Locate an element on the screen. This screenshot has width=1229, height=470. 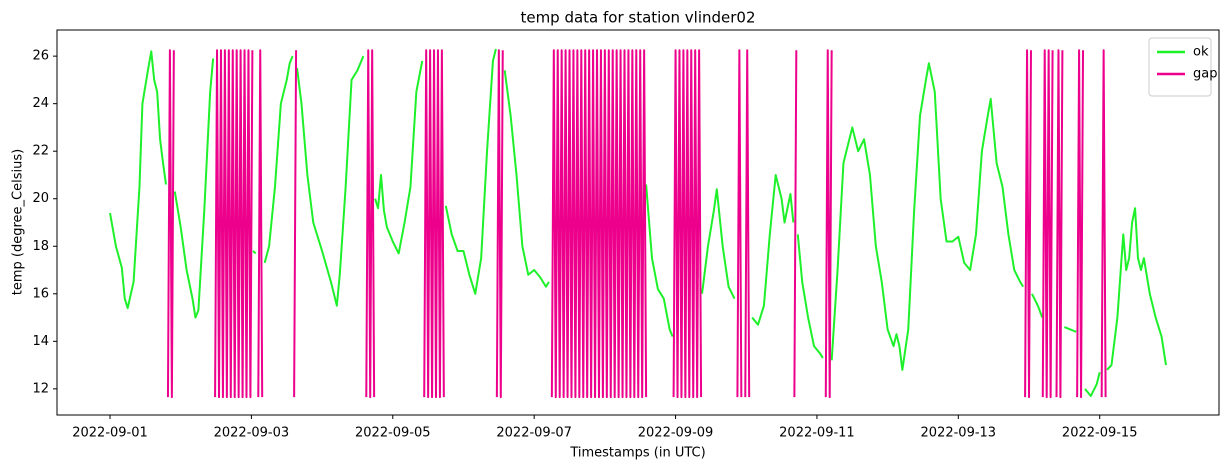
x-tick-label: 2022-09-07 is located at coordinates (534, 433).